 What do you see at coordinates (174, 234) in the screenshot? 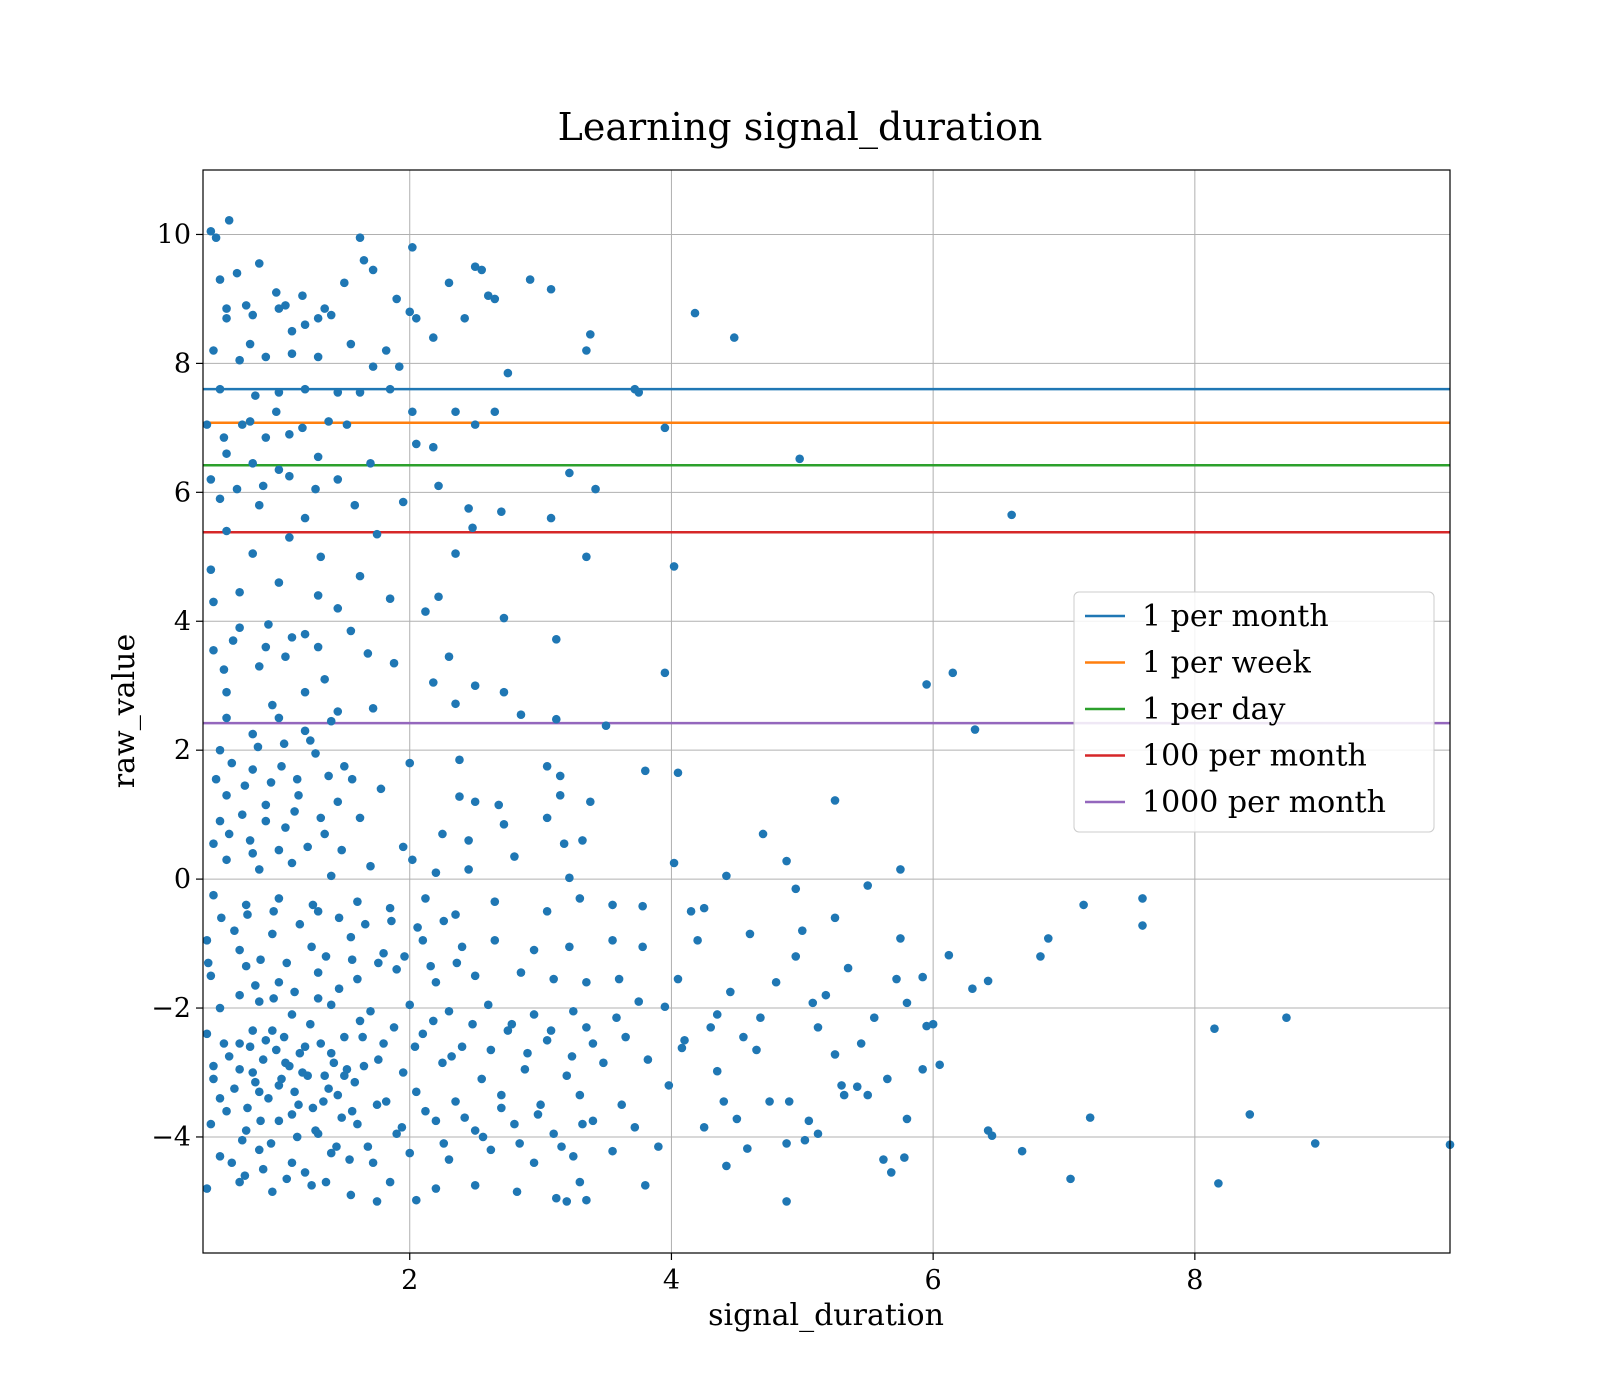
I see `y-tick-label: 10` at bounding box center [174, 234].